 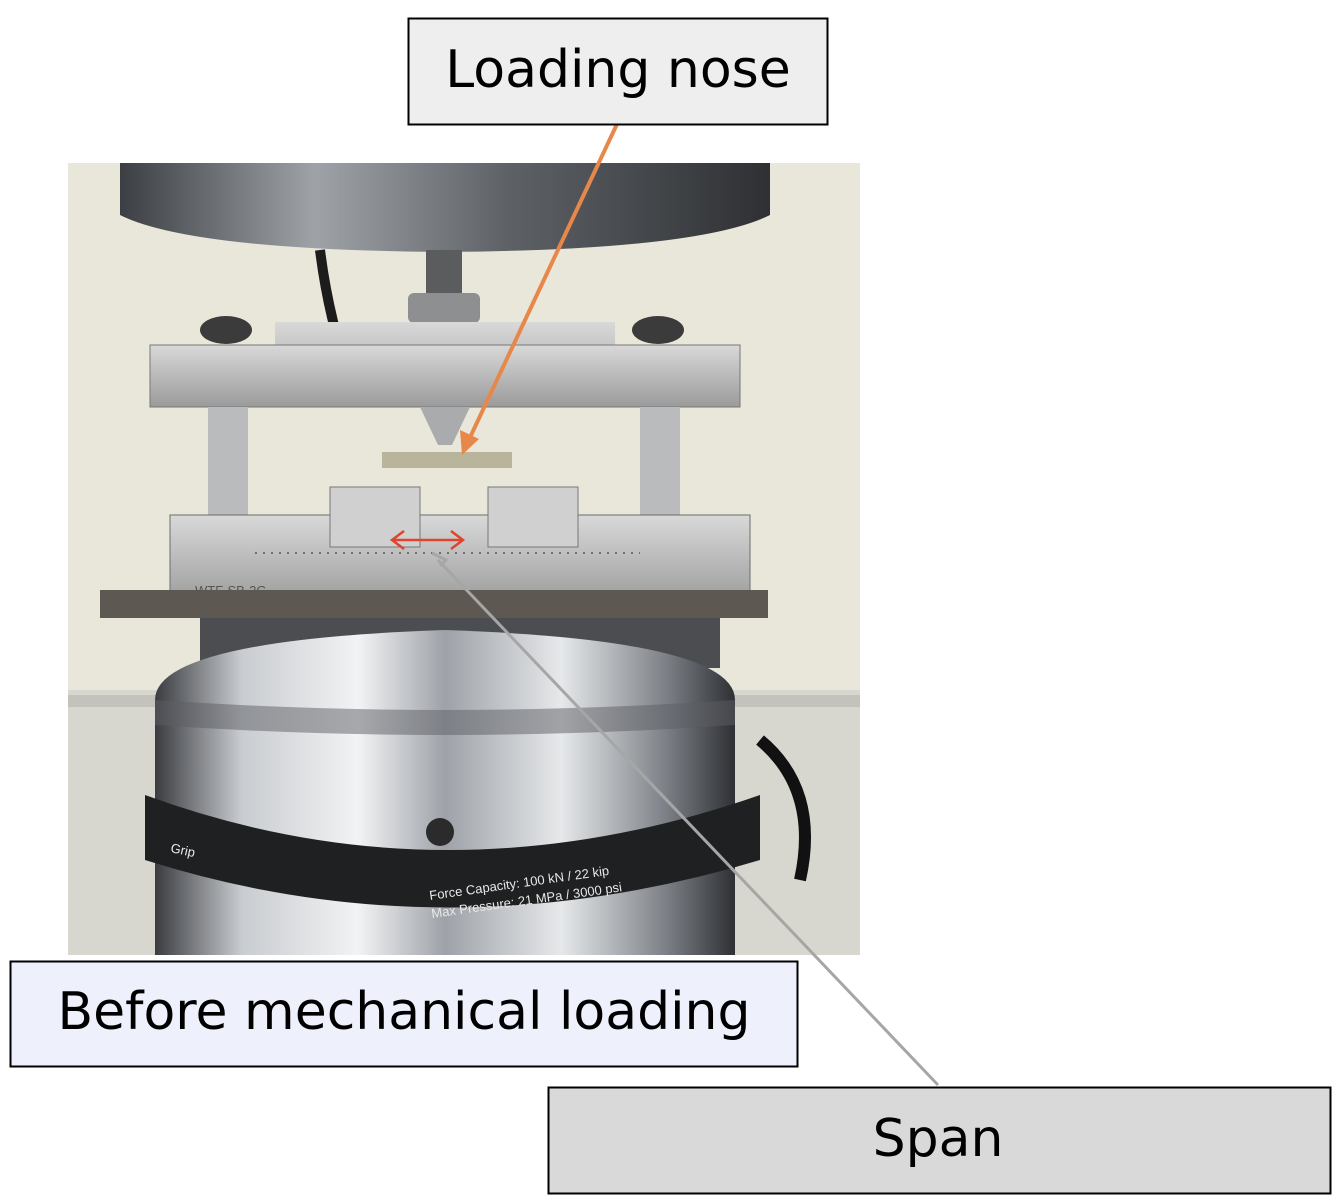 I want to click on span-label: Span, so click(x=938, y=1139).